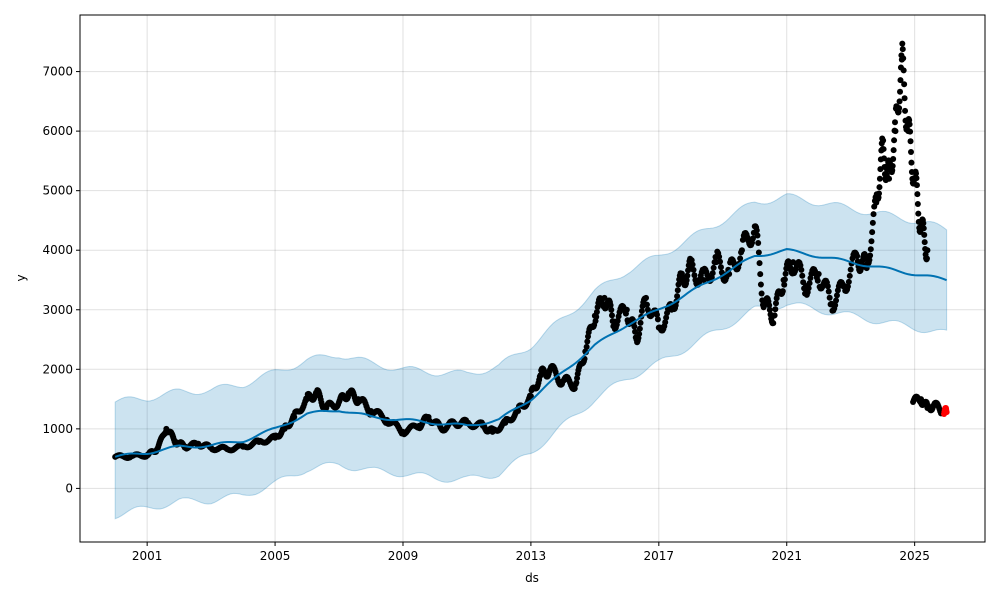 The width and height of the screenshot is (1000, 604). What do you see at coordinates (69, 488) in the screenshot?
I see `y-tick-label: 0` at bounding box center [69, 488].